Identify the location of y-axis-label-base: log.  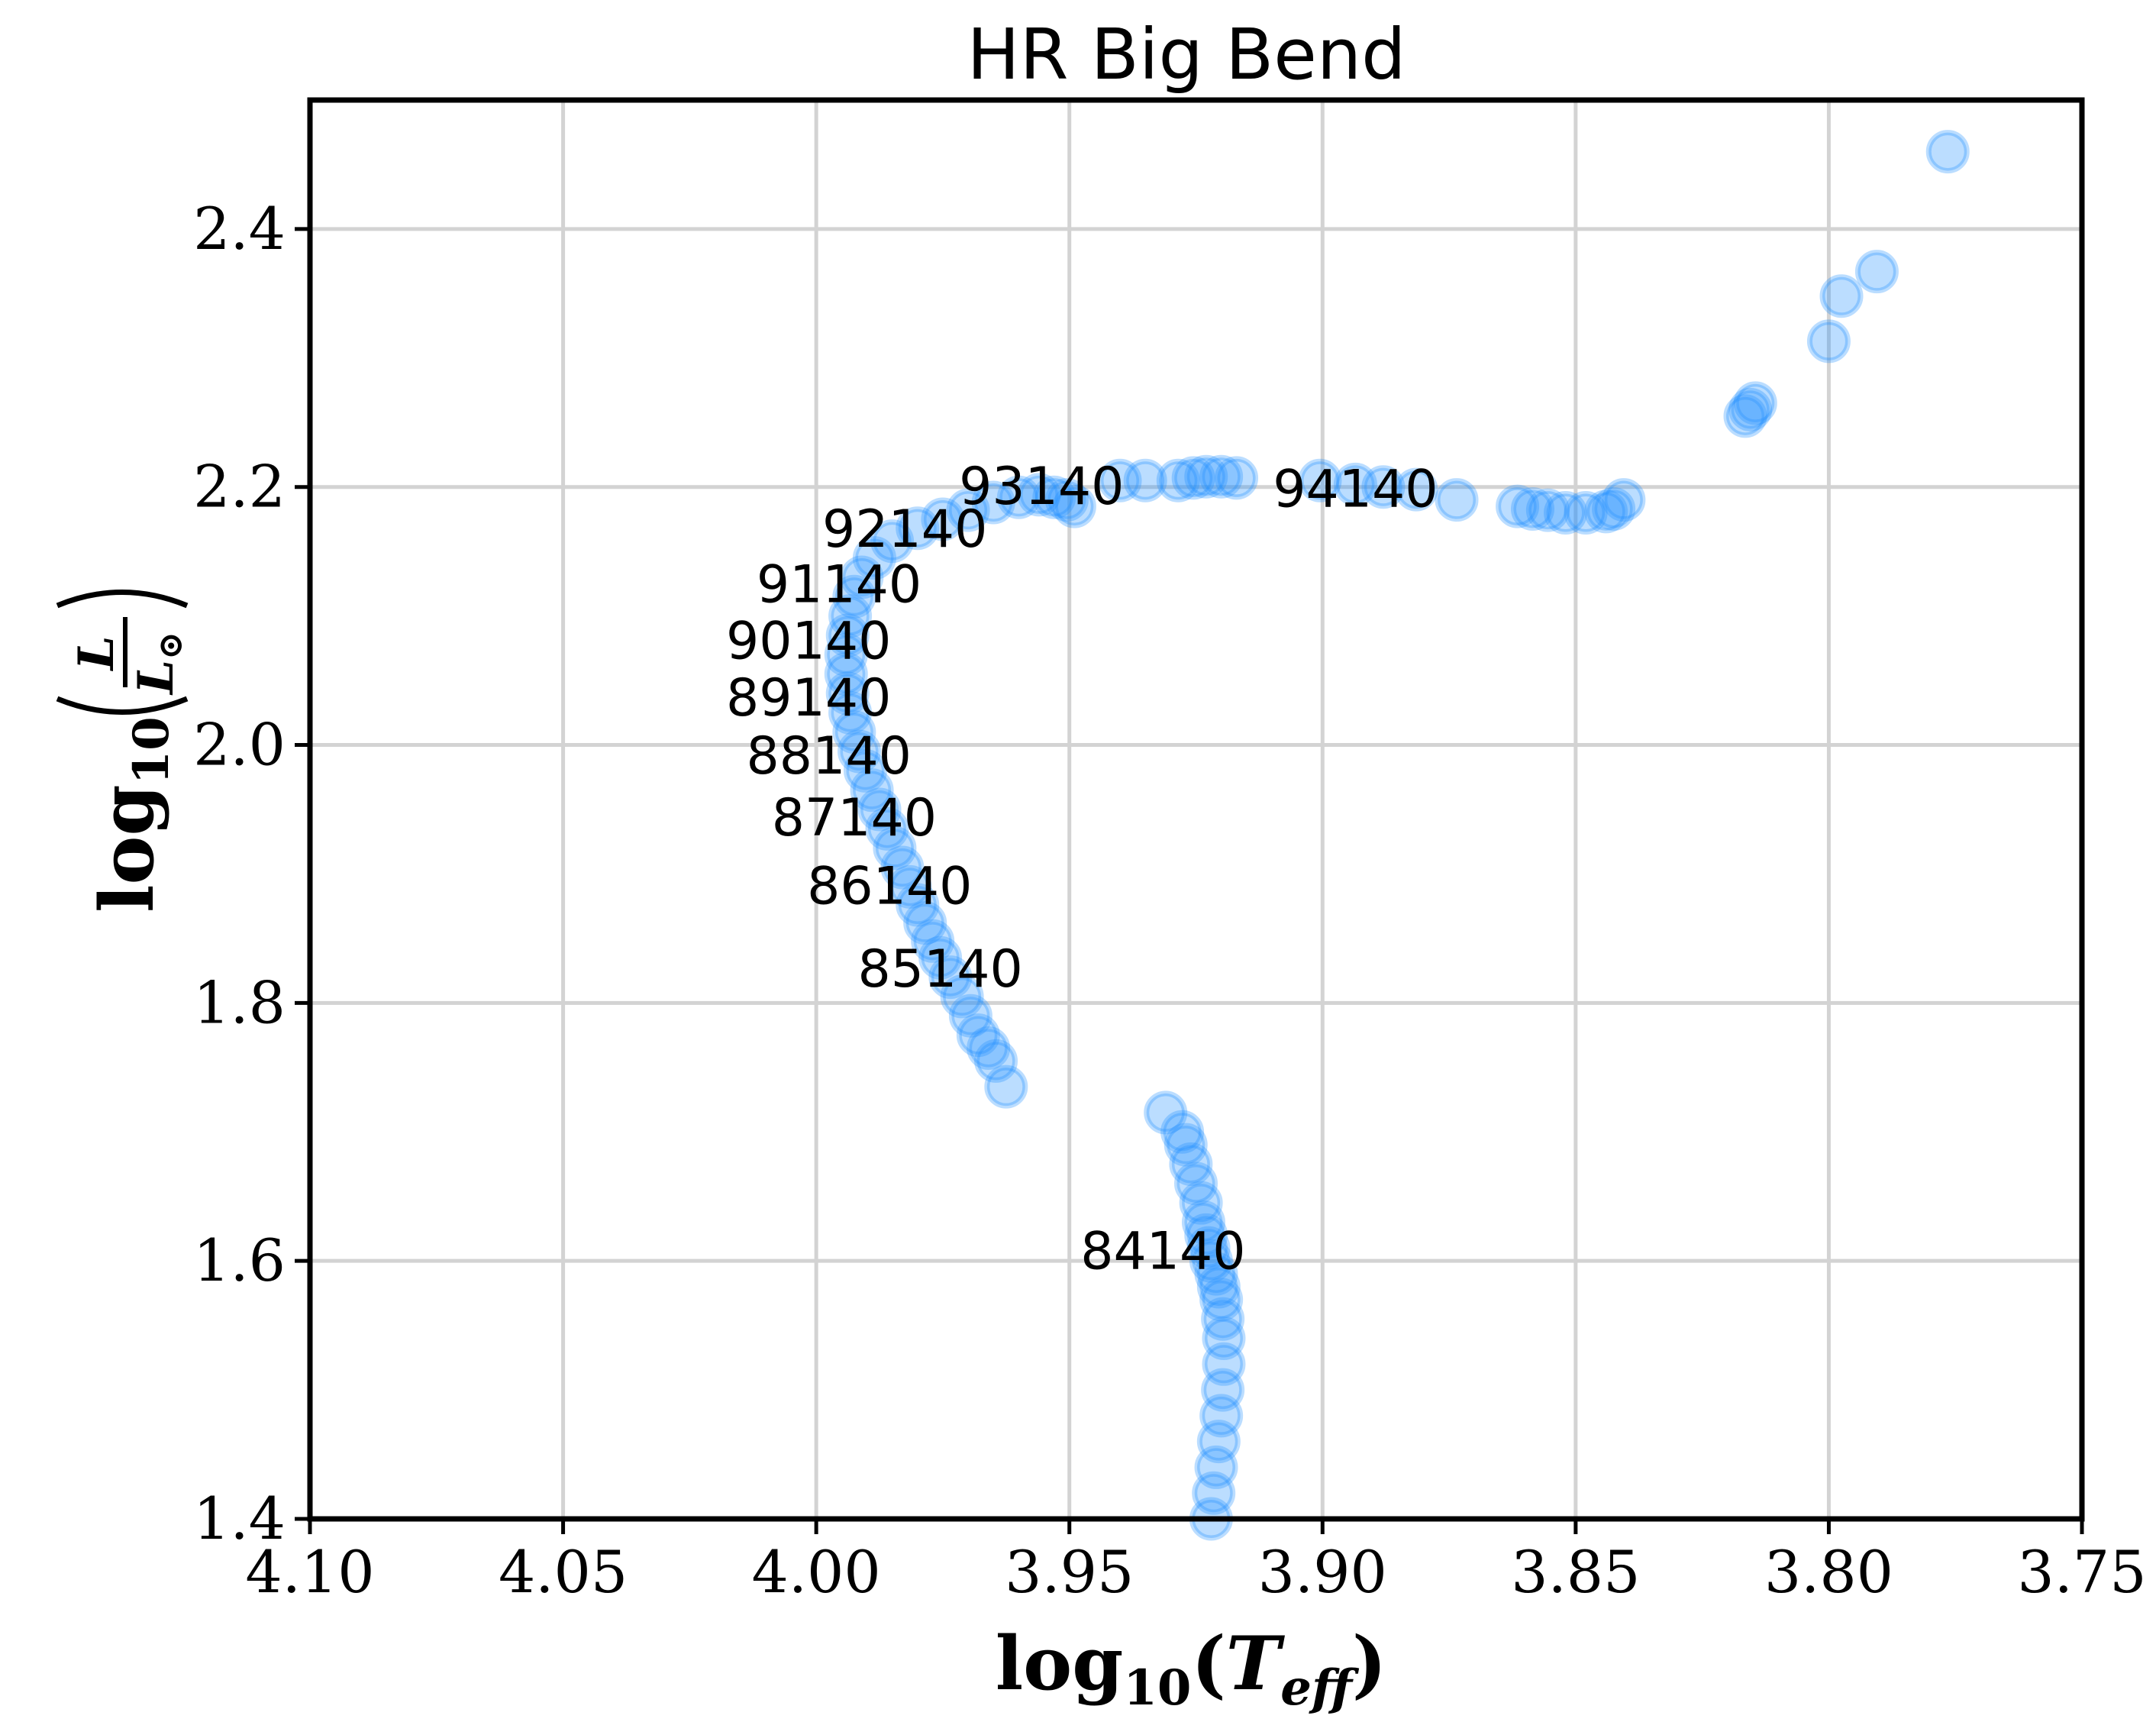
(127, 848).